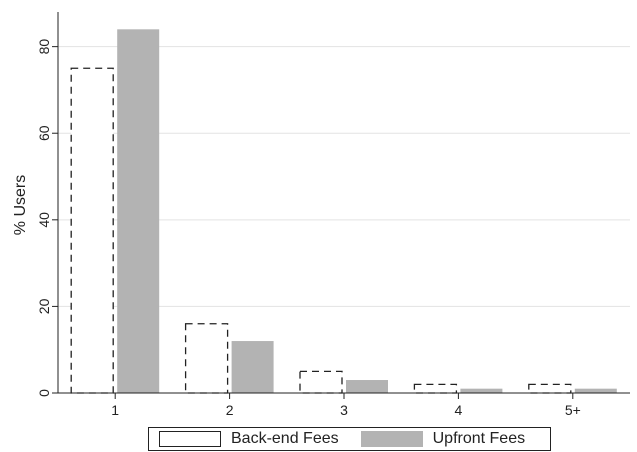 This screenshot has width=637, height=452. Describe the element at coordinates (44, 47) in the screenshot. I see `y-tick-label-80: 80` at that location.